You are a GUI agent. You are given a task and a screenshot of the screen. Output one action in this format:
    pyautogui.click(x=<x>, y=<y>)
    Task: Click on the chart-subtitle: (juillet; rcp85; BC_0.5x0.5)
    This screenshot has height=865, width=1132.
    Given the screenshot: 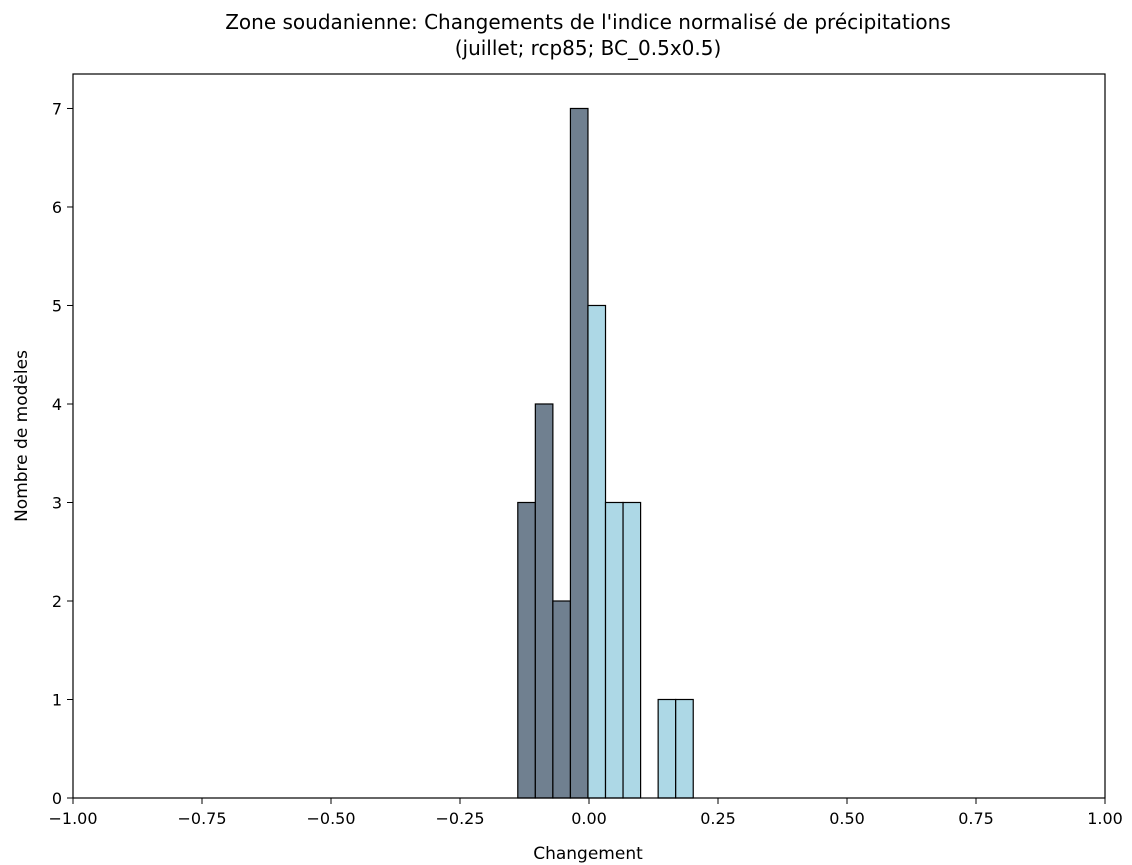 What is the action you would take?
    pyautogui.click(x=588, y=48)
    